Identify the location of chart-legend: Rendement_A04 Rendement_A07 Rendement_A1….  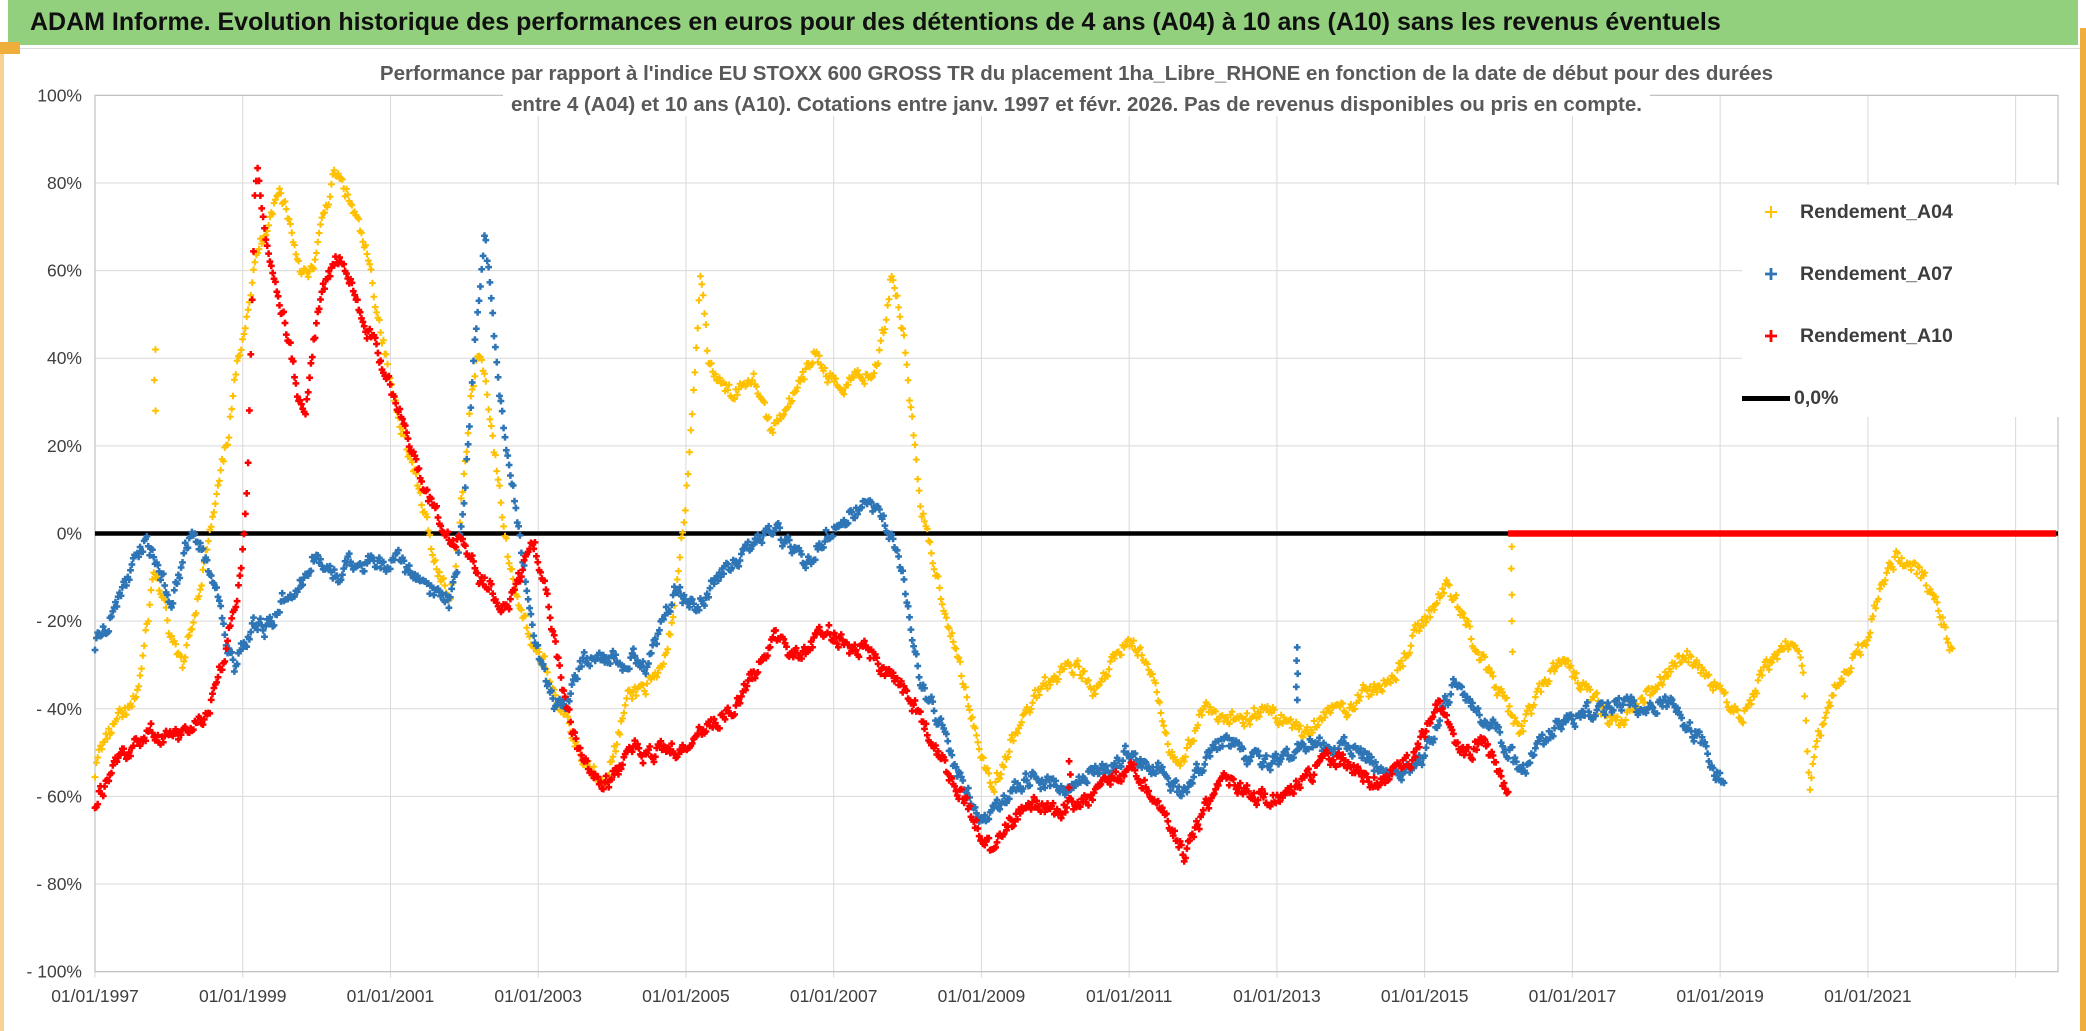
(1901, 301).